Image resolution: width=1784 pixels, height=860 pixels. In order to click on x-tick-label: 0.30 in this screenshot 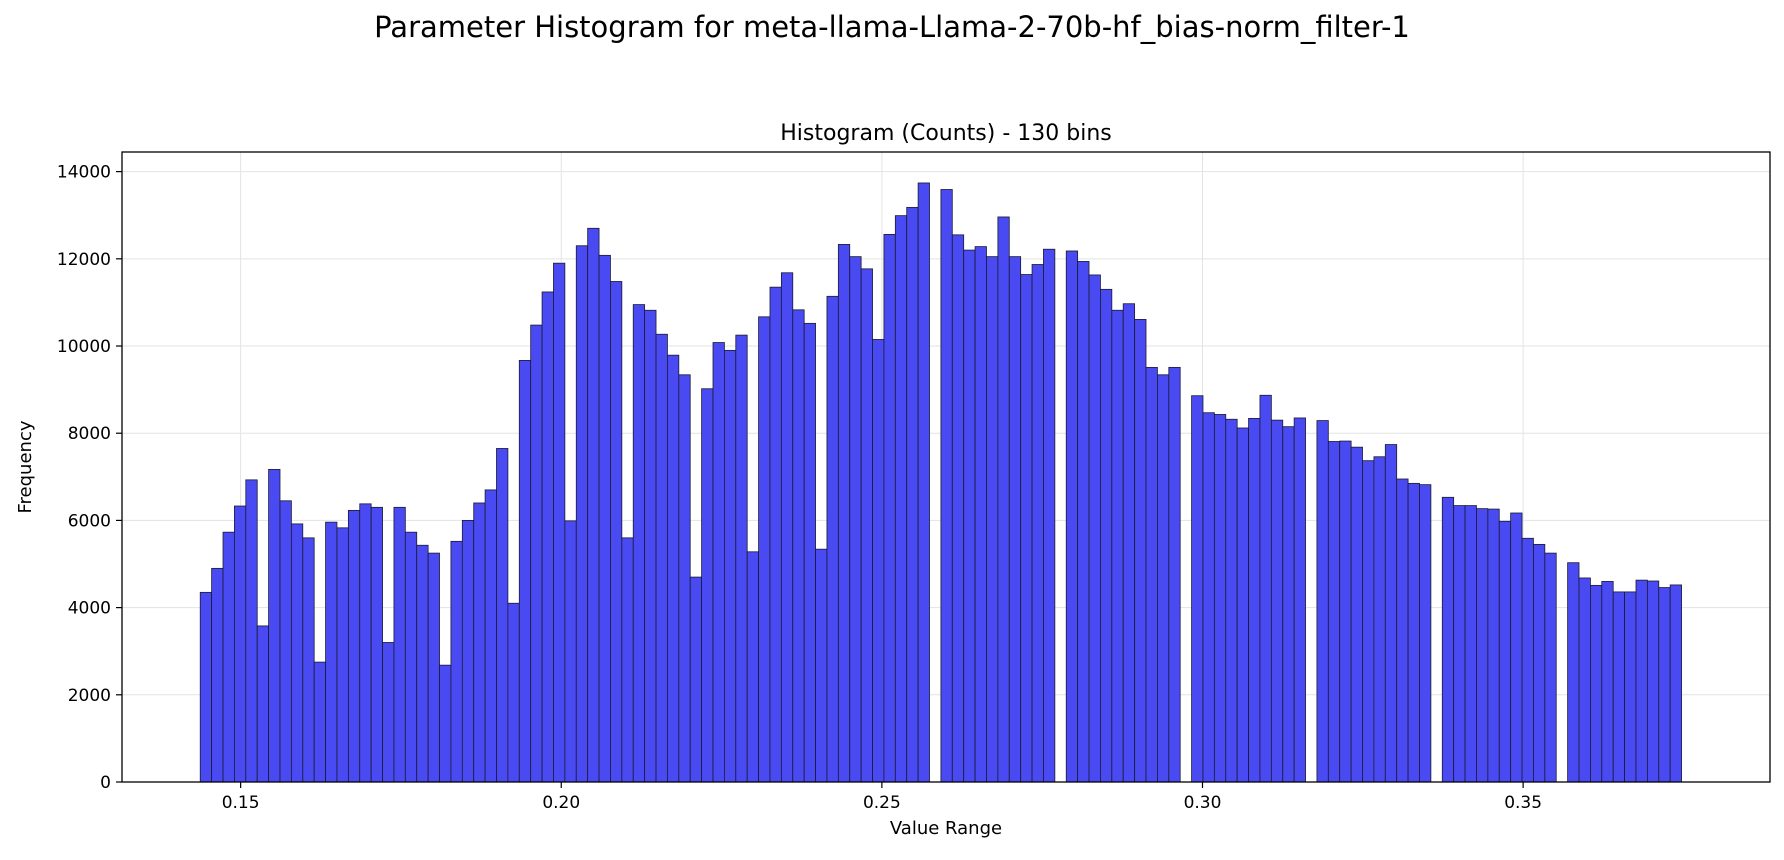, I will do `click(1203, 803)`.